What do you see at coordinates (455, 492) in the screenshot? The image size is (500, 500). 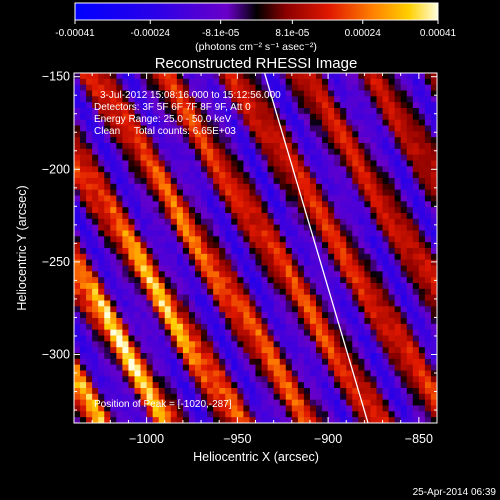 I see `footer-timestamp: 25-Apr-2014 06:39` at bounding box center [455, 492].